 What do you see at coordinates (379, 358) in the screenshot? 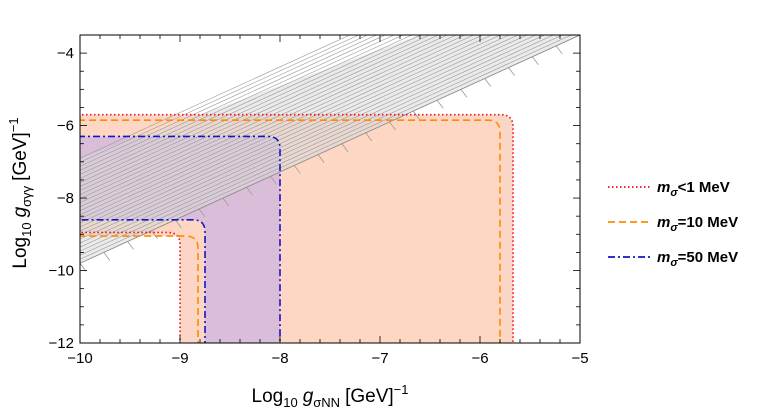
I see `x-tick-label: −7` at bounding box center [379, 358].